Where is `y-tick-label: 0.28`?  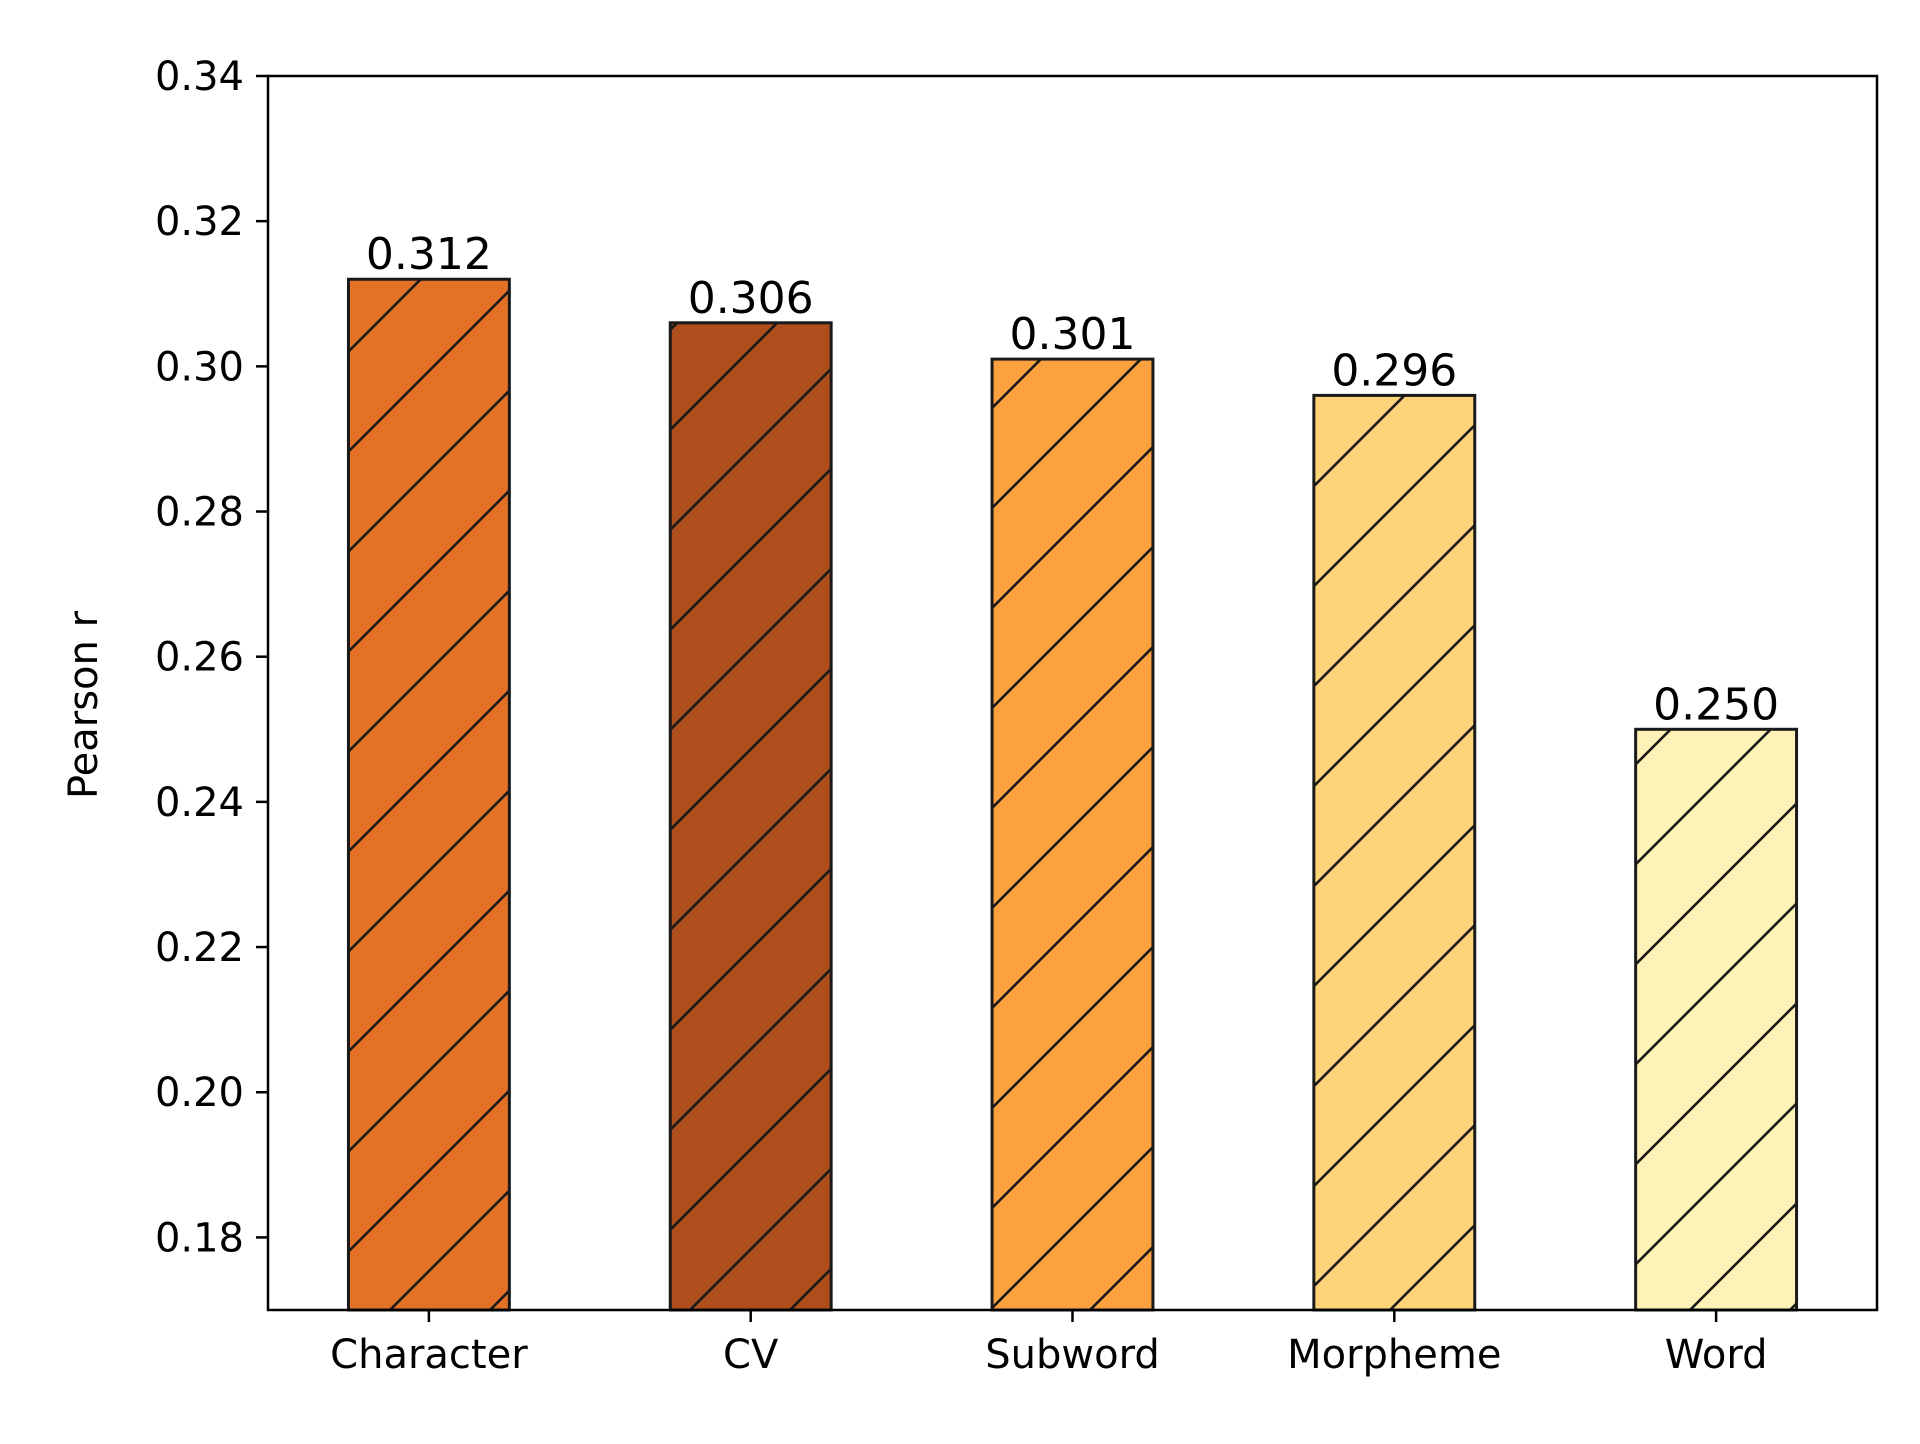
y-tick-label: 0.28 is located at coordinates (199, 513).